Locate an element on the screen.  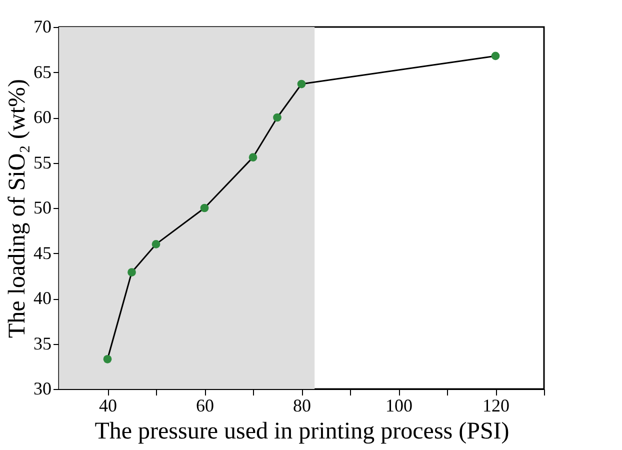
x-tick-label: 60 is located at coordinates (205, 406).